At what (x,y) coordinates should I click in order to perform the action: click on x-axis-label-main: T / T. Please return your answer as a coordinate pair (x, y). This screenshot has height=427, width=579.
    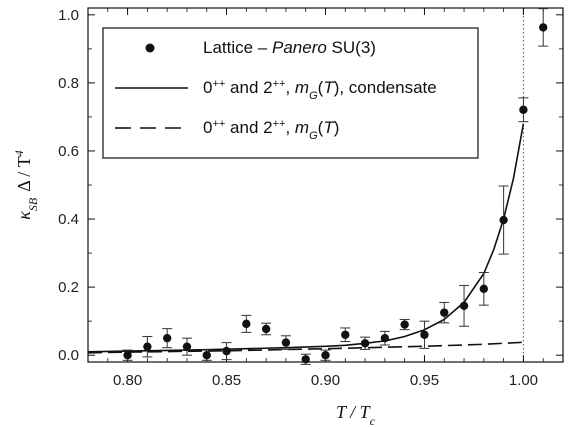
    Looking at the image, I should click on (354, 412).